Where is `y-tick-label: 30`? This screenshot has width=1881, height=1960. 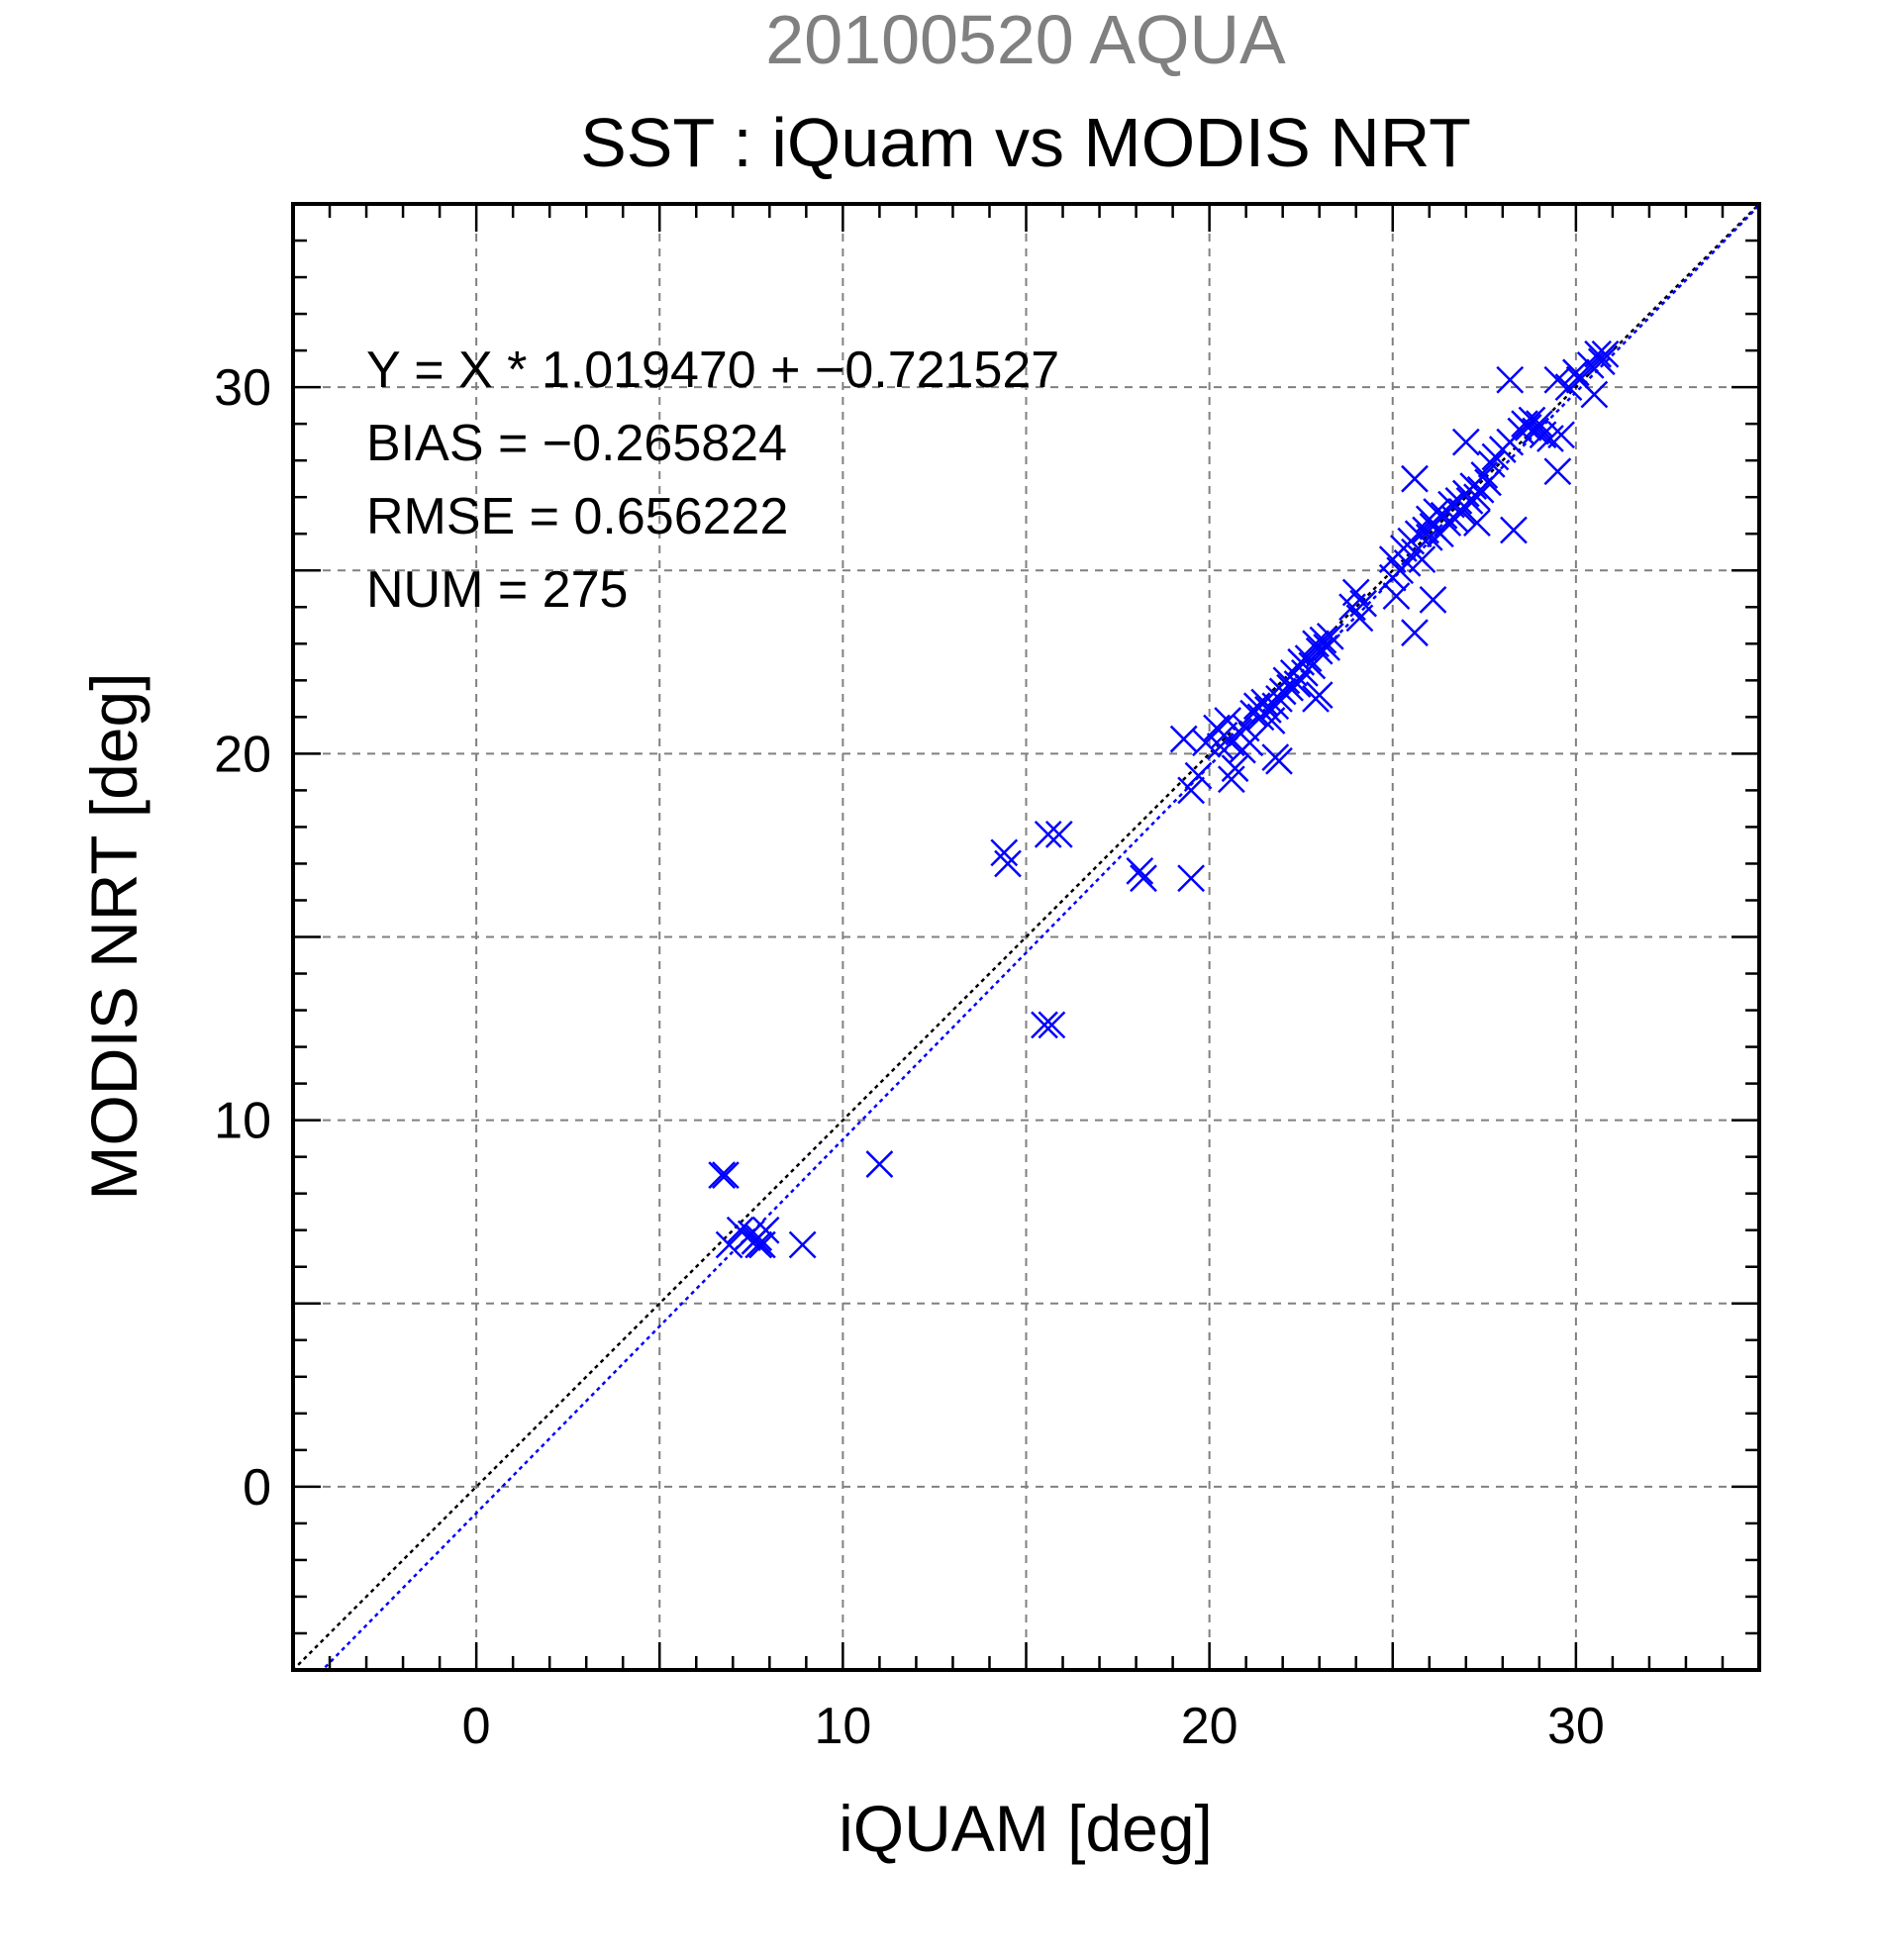 y-tick-label: 30 is located at coordinates (243, 388).